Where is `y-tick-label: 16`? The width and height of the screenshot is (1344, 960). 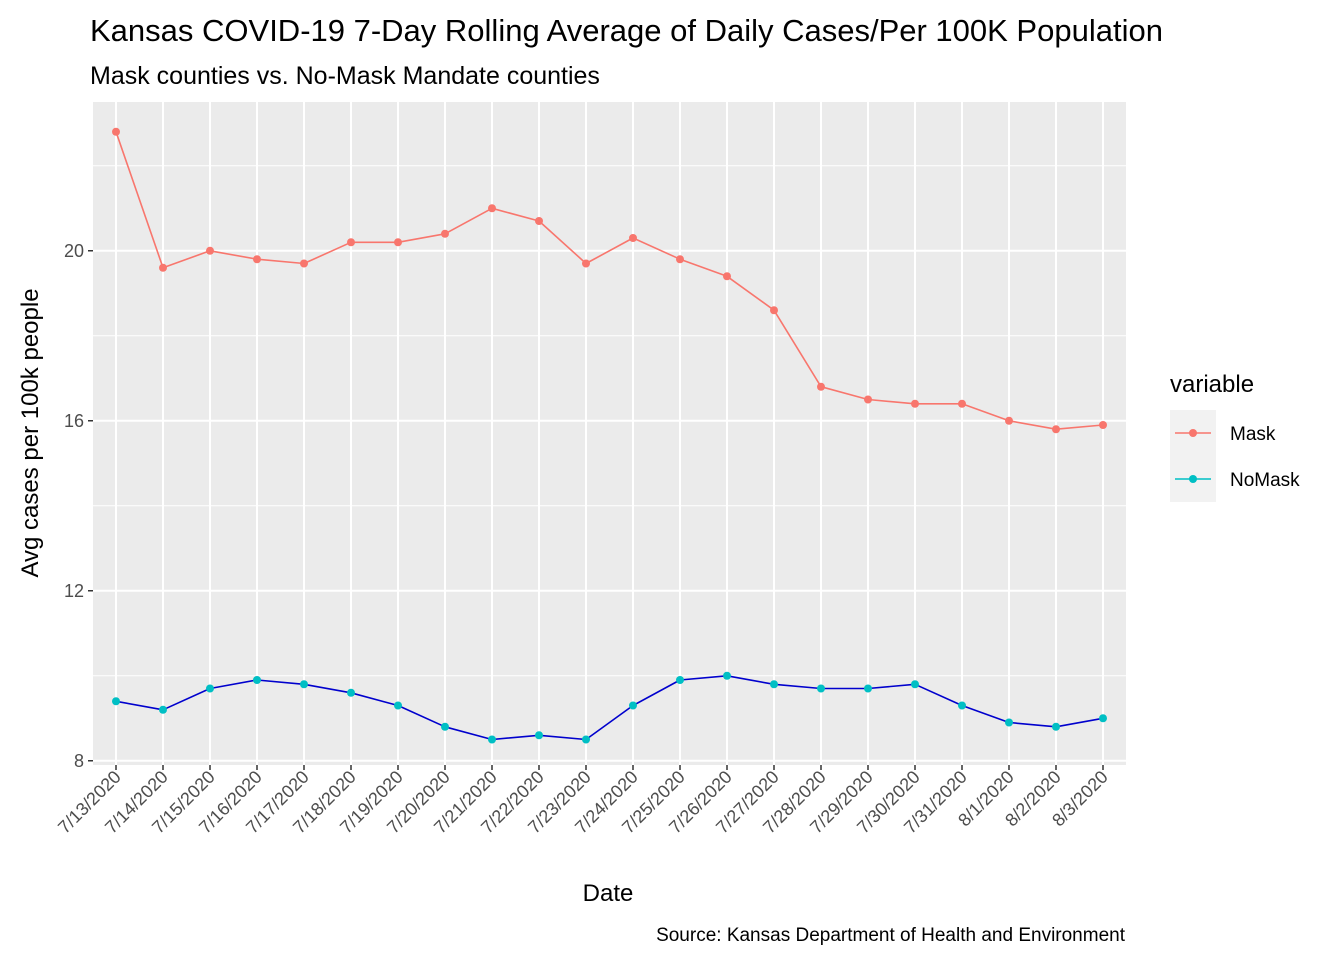
y-tick-label: 16 is located at coordinates (74, 421).